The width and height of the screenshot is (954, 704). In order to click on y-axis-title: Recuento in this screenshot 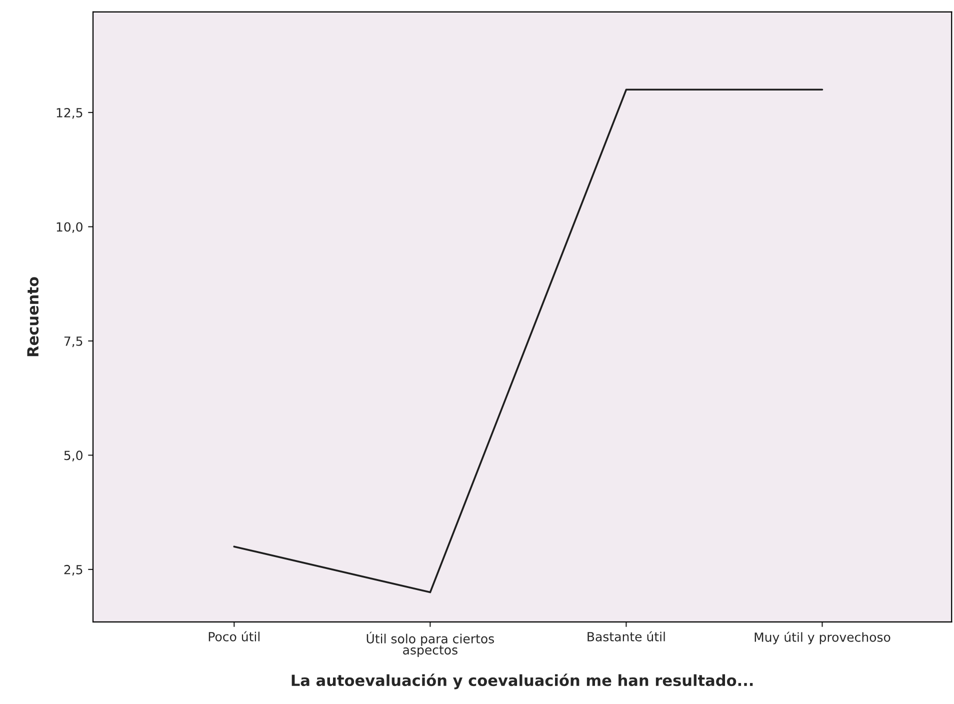, I will do `click(33, 316)`.